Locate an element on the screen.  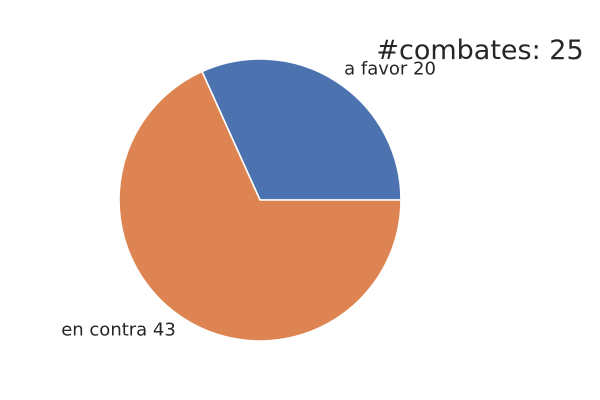
pie-slice-a-favor is located at coordinates (301, 129).